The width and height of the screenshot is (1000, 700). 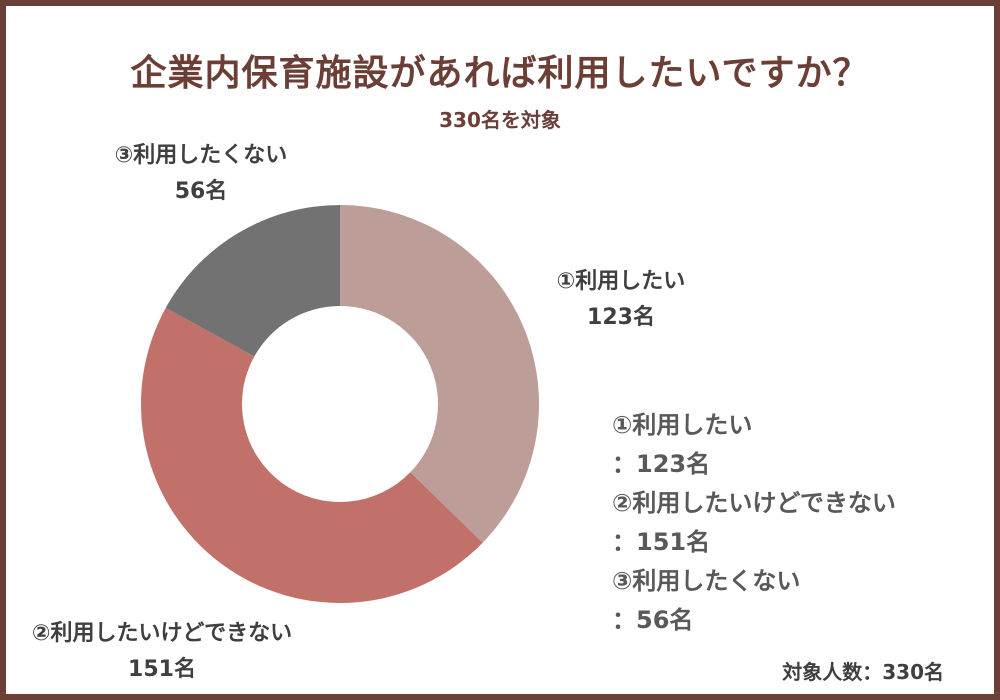 I want to click on slice-label-2: ②利用したいけどできない 151名, so click(x=162, y=652).